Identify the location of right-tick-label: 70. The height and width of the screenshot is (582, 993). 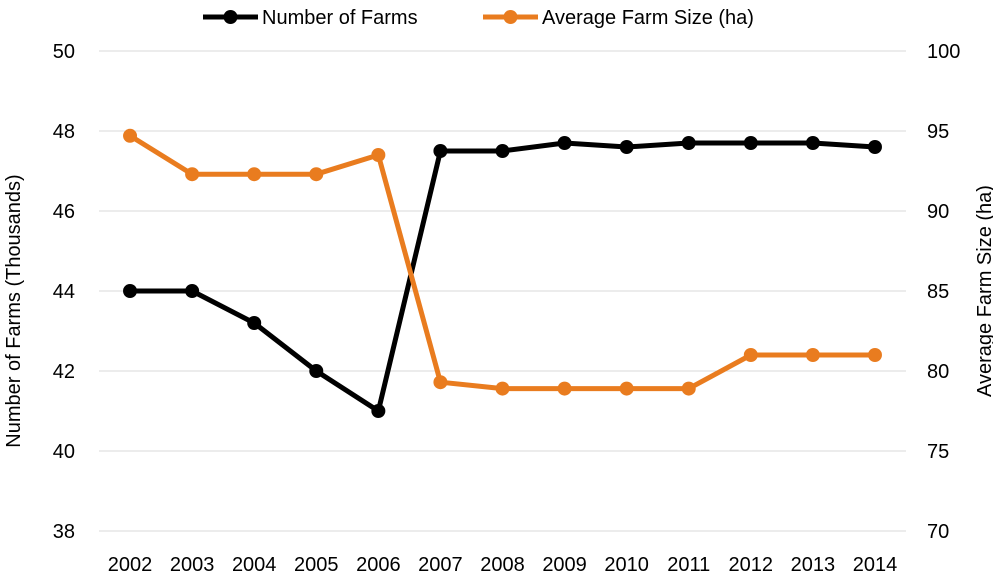
(938, 532).